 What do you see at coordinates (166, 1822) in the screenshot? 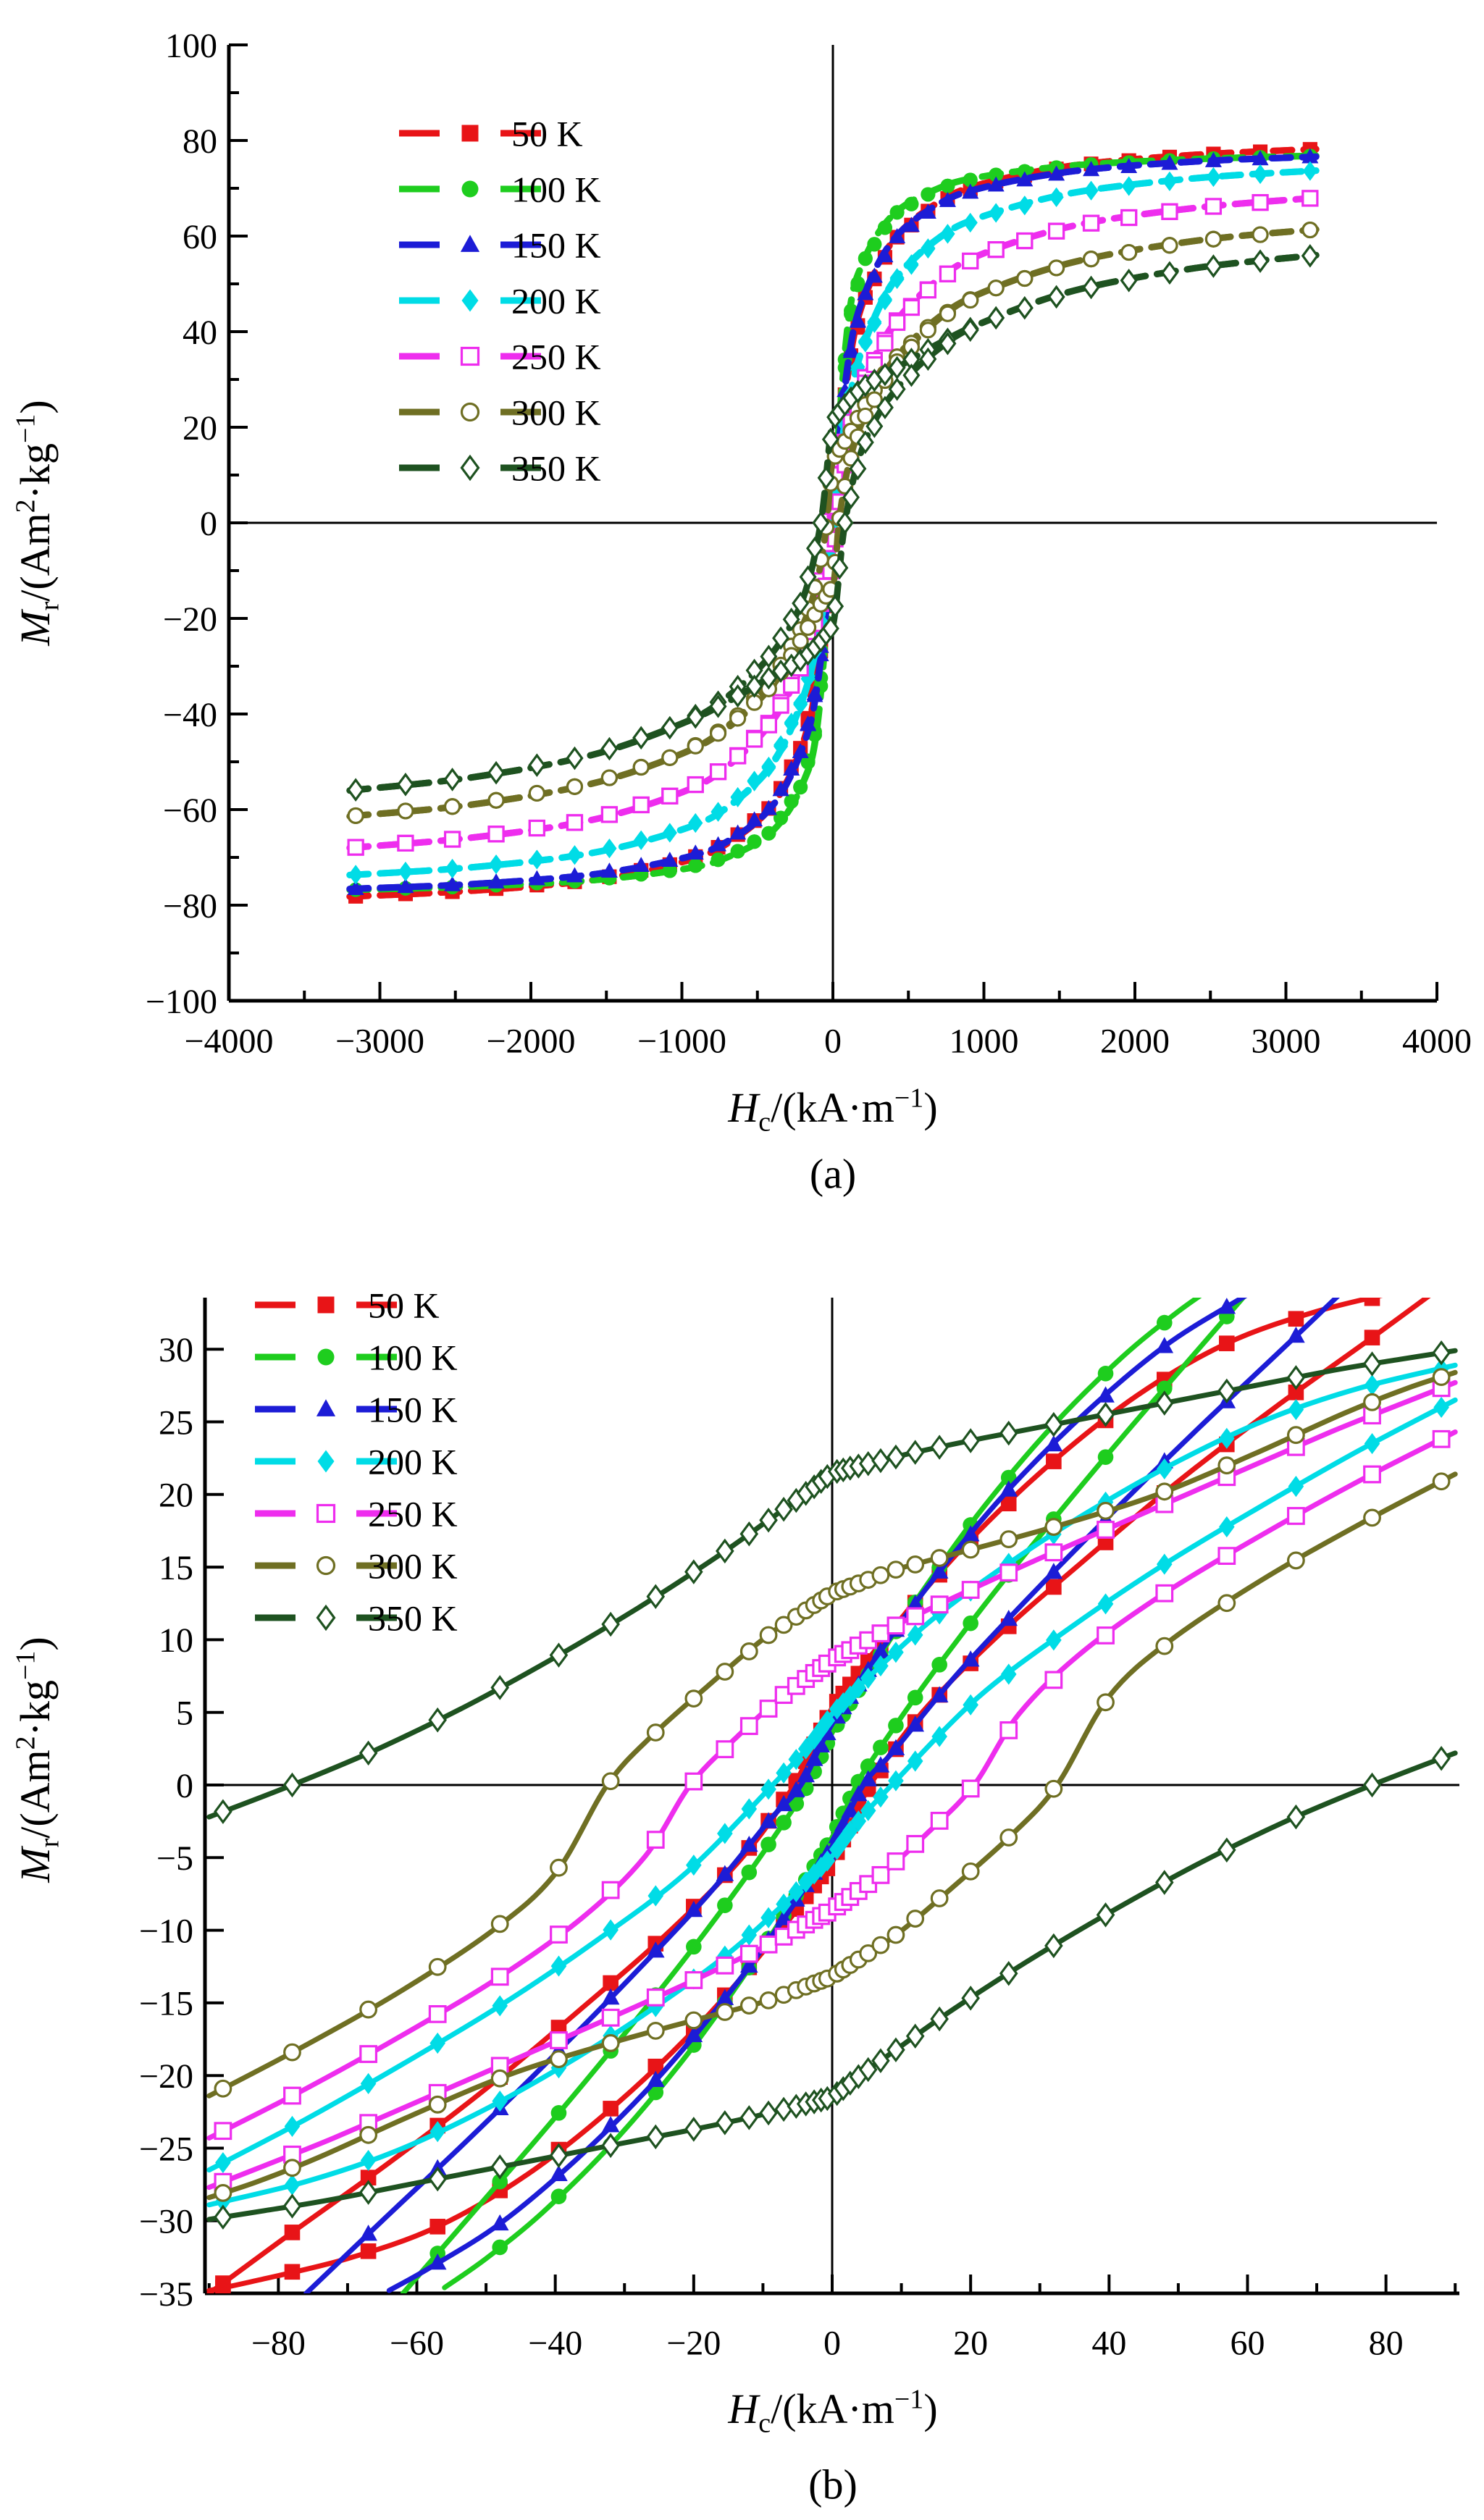
I see `y-tick-labels-b: −35 −30 −25 −20 −15 −10 −5 0 5 10 15 20 25 30` at bounding box center [166, 1822].